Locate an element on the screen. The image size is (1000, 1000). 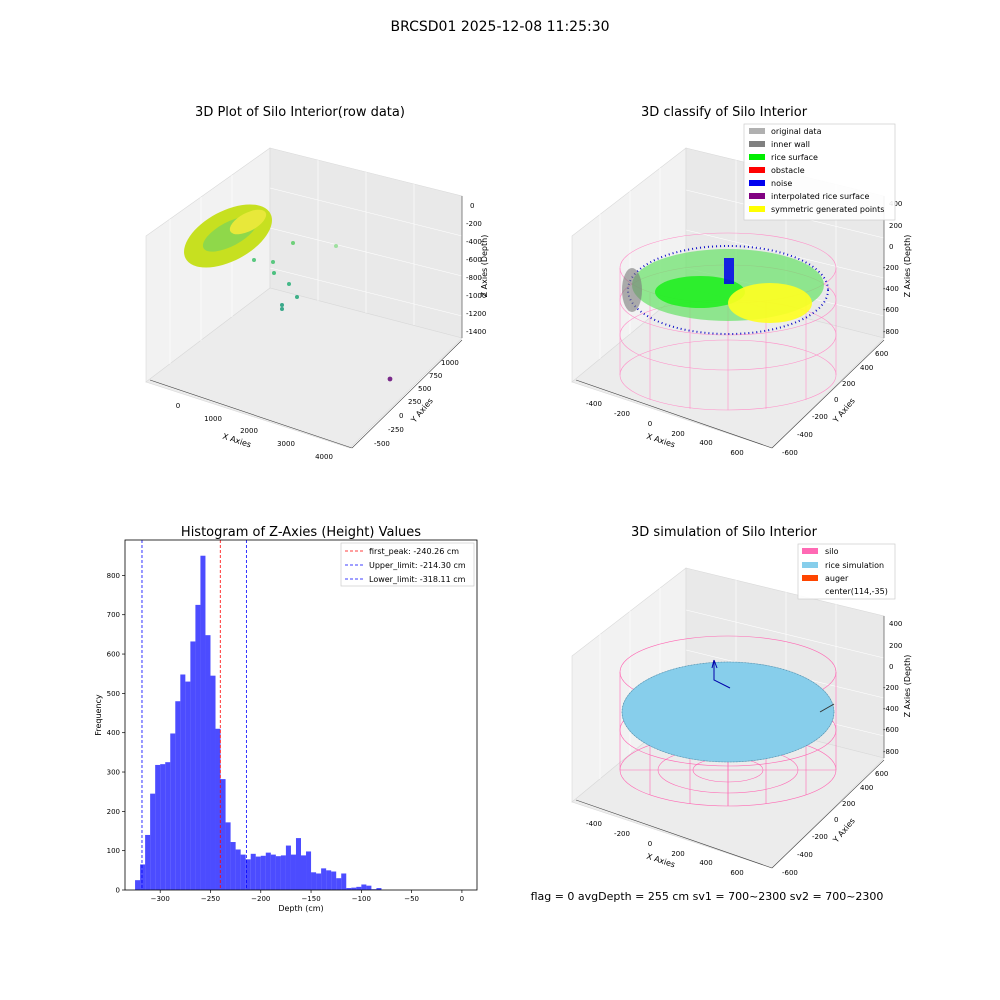
hist-title: Histogram of Z-Axies (Height) Values is located at coordinates (301, 532).